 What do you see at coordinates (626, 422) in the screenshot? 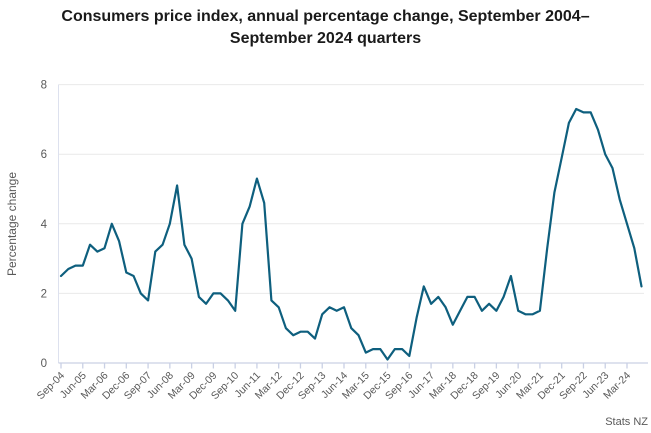
I see `source-attribution: Stats NZ` at bounding box center [626, 422].